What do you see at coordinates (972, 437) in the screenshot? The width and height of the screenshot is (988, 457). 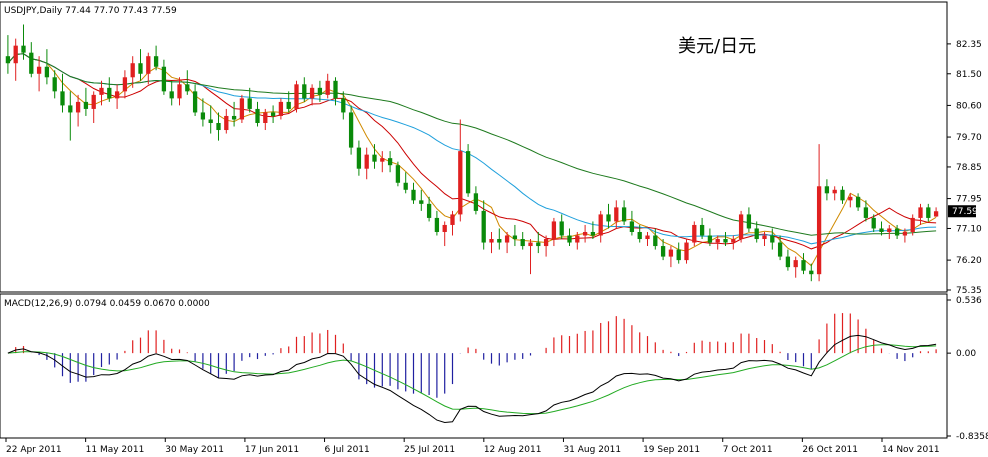 I see `macd-y-tick-label: -0.8358` at bounding box center [972, 437].